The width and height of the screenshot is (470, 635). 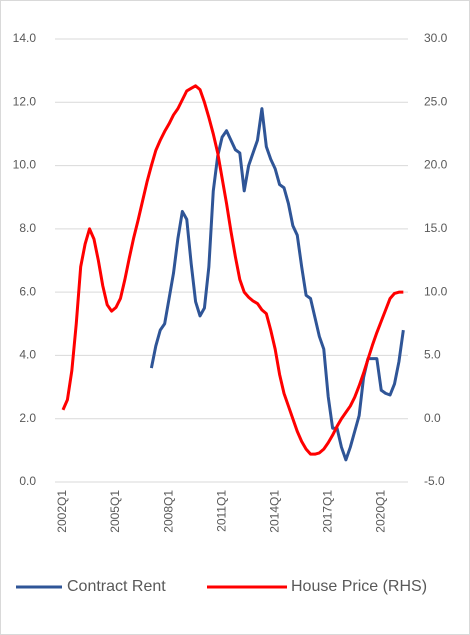 I want to click on y2-tick-label: 15.0, so click(x=436, y=228).